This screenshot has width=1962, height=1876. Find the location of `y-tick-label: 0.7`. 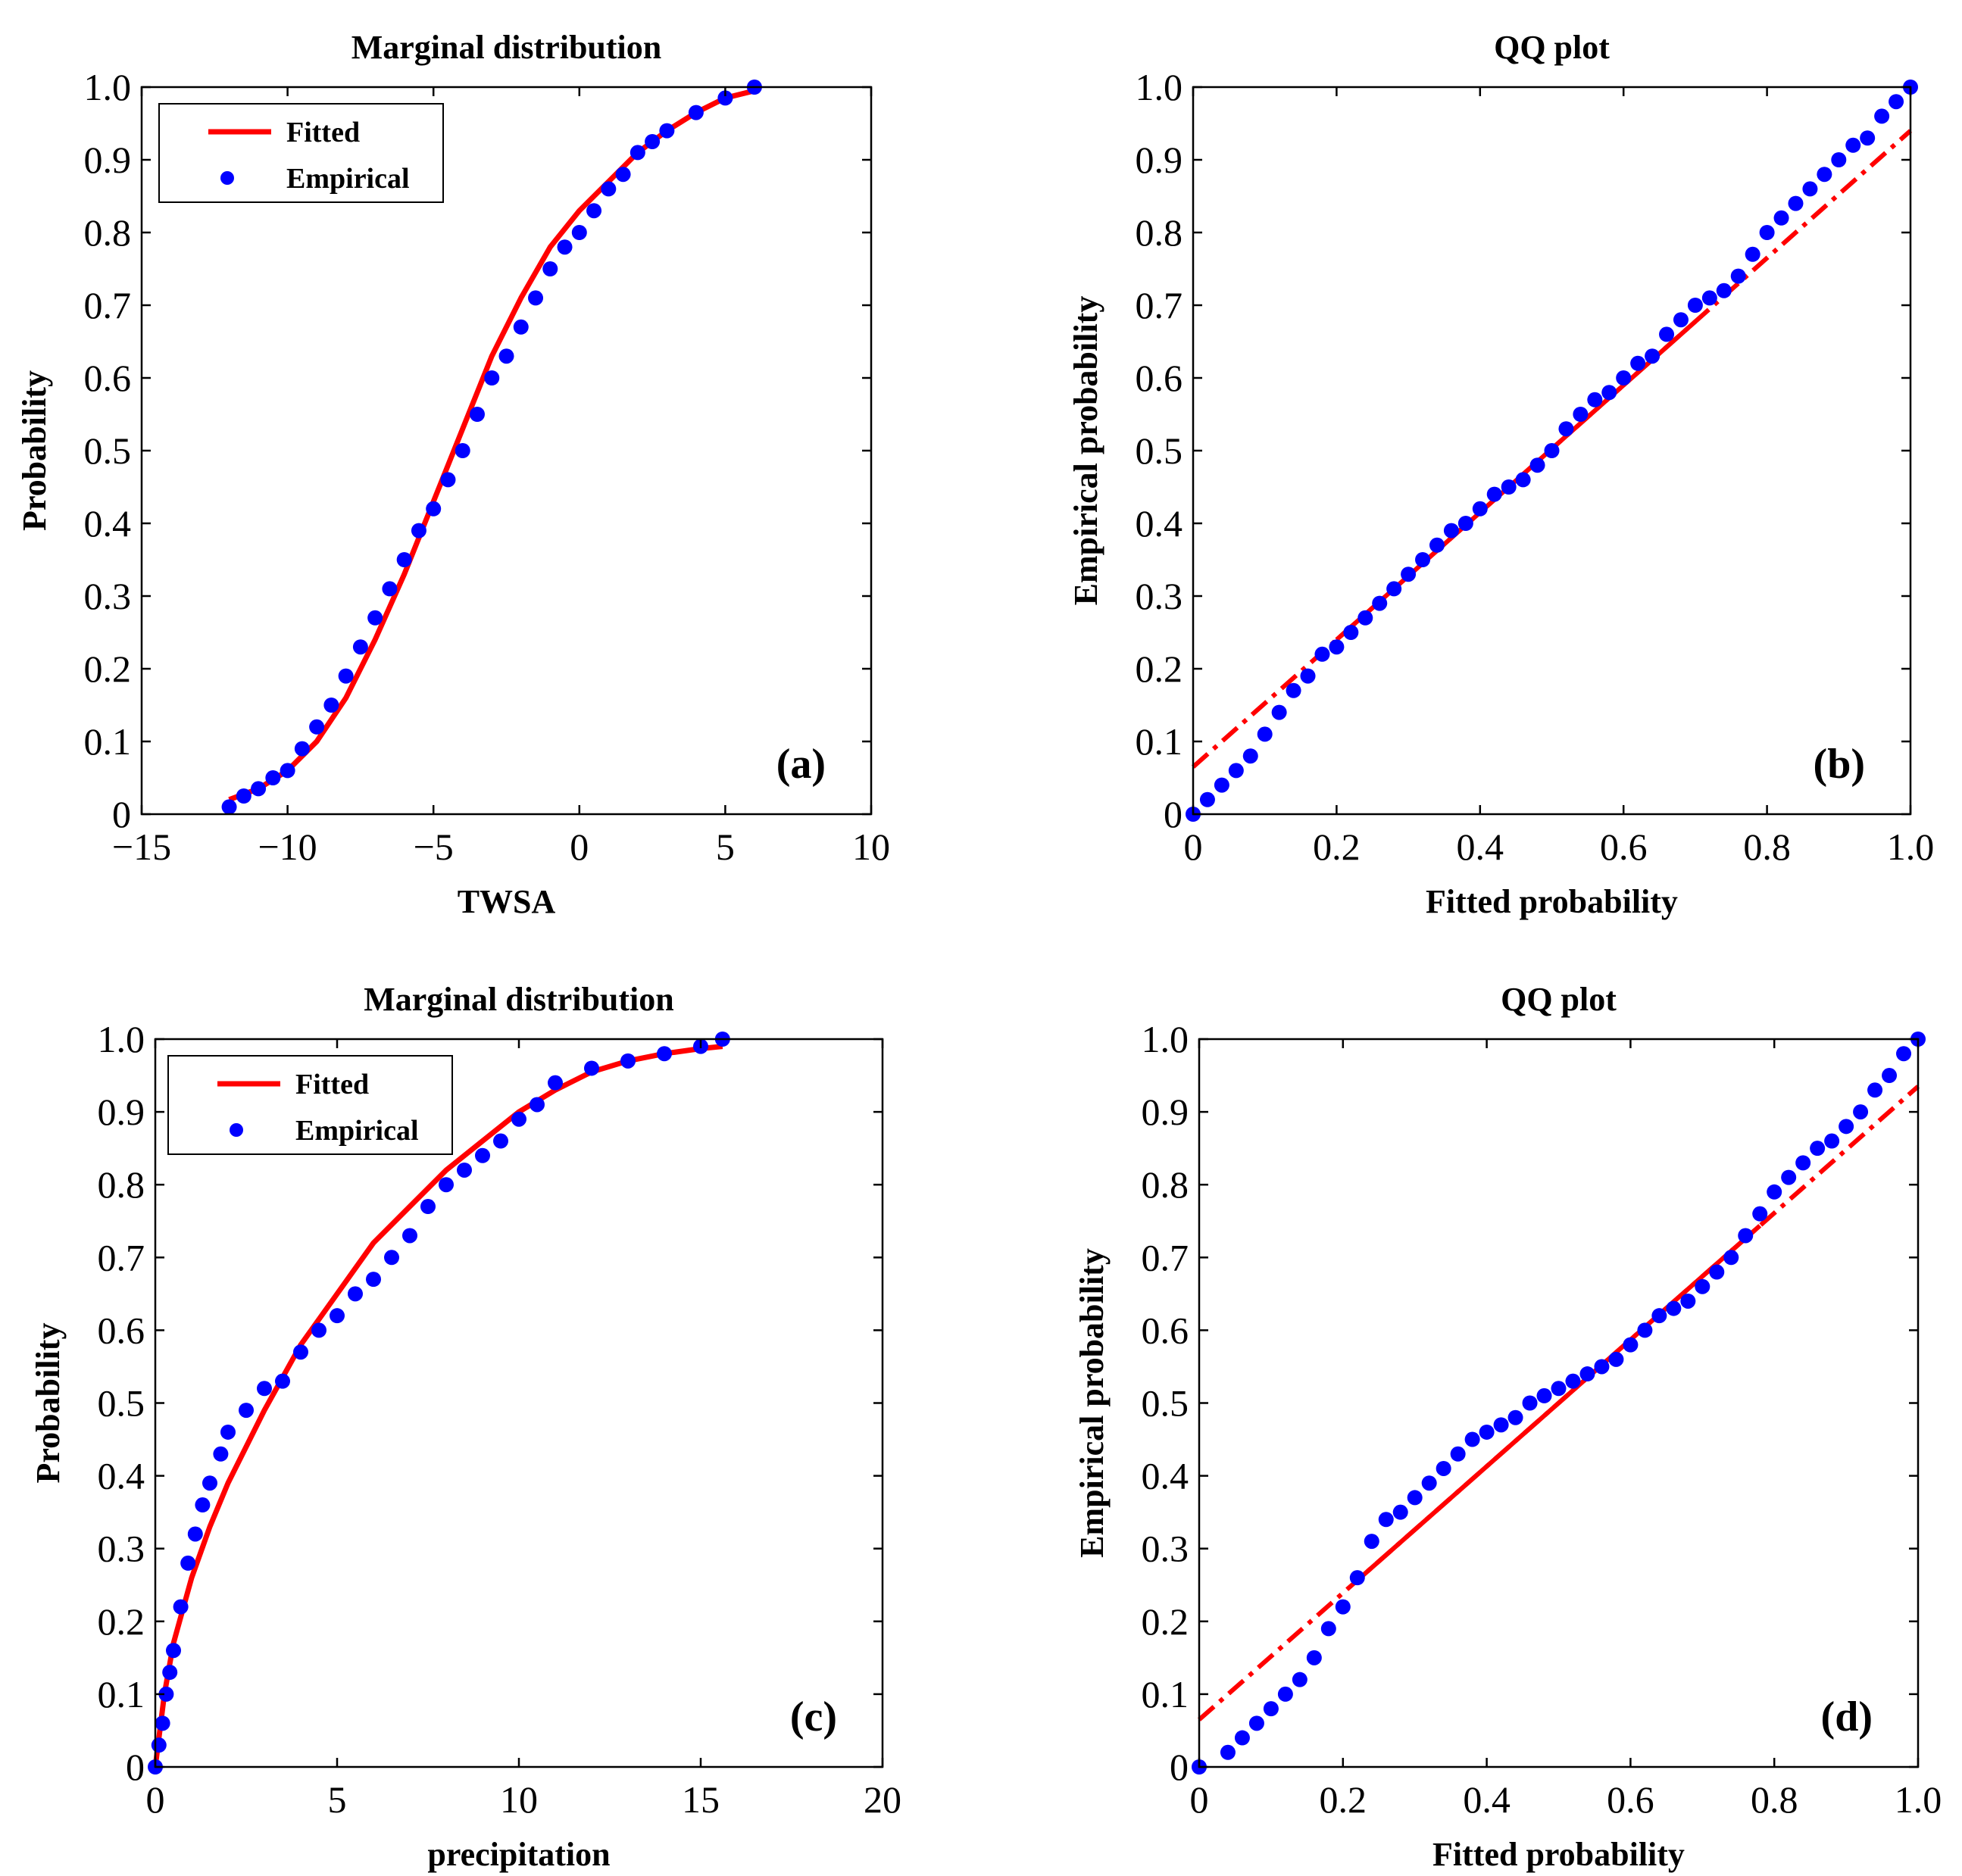

y-tick-label: 0.7 is located at coordinates (1165, 1257).